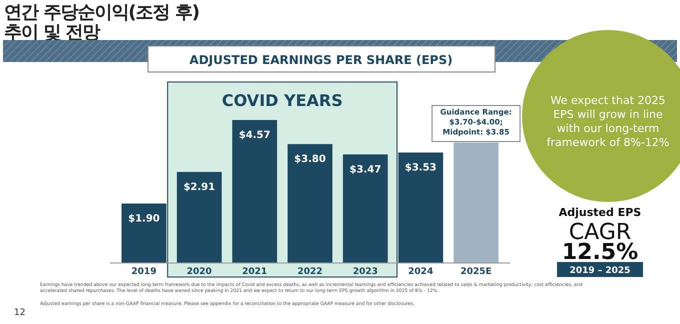 This screenshot has height=324, width=680. I want to click on data-label: $2.91, so click(199, 187).